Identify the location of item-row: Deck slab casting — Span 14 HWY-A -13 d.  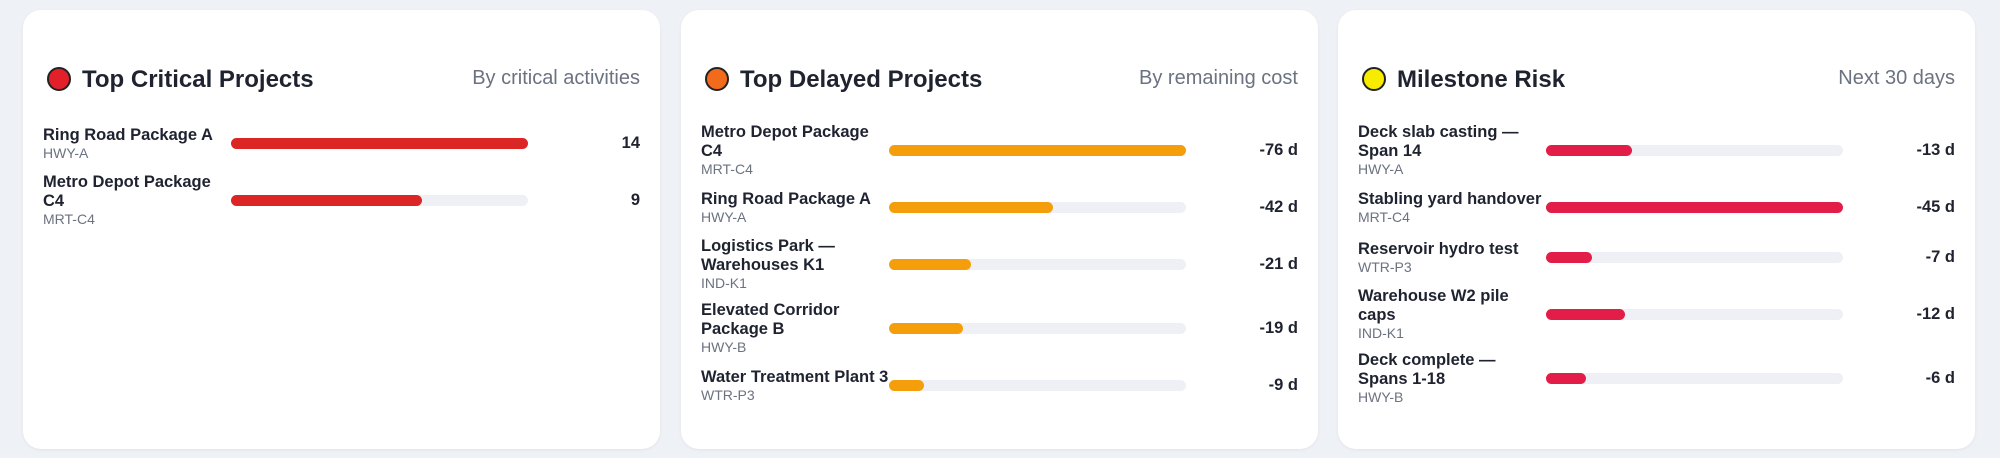
(1656, 150).